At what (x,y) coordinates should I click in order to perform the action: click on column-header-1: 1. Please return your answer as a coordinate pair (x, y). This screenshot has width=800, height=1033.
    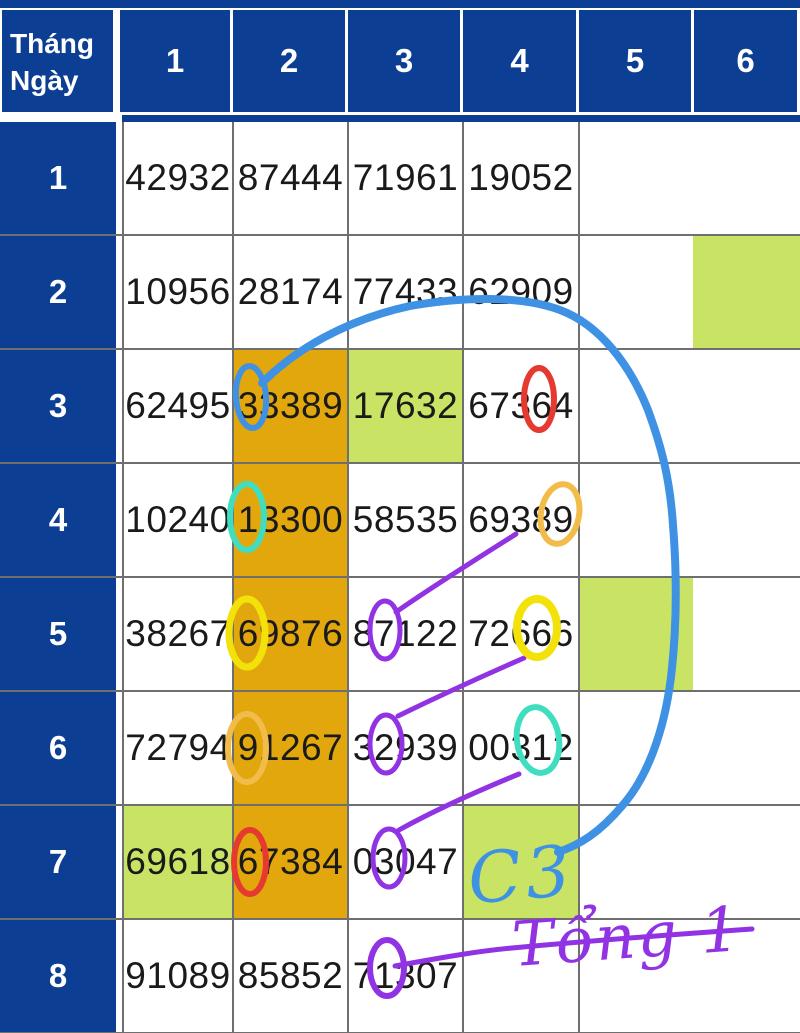
    Looking at the image, I should click on (175, 60).